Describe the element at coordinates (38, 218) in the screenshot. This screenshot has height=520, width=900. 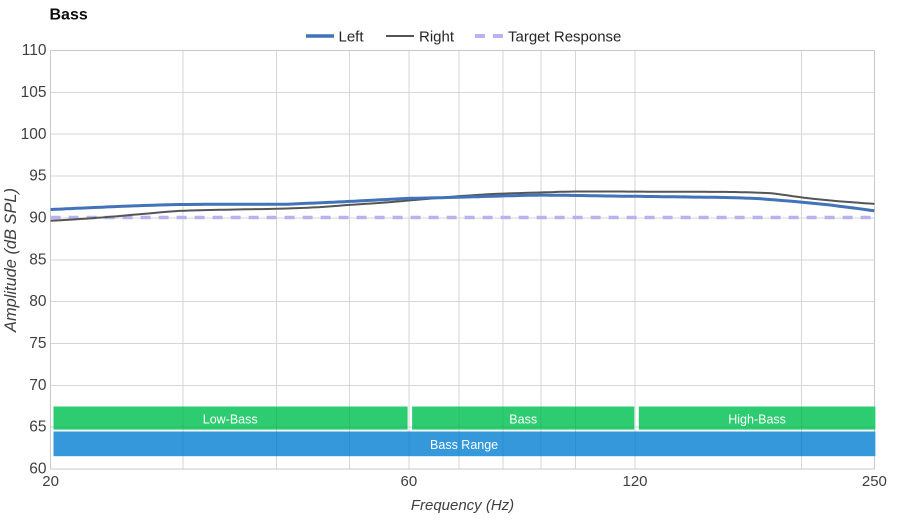
I see `svg-text: 90` at that location.